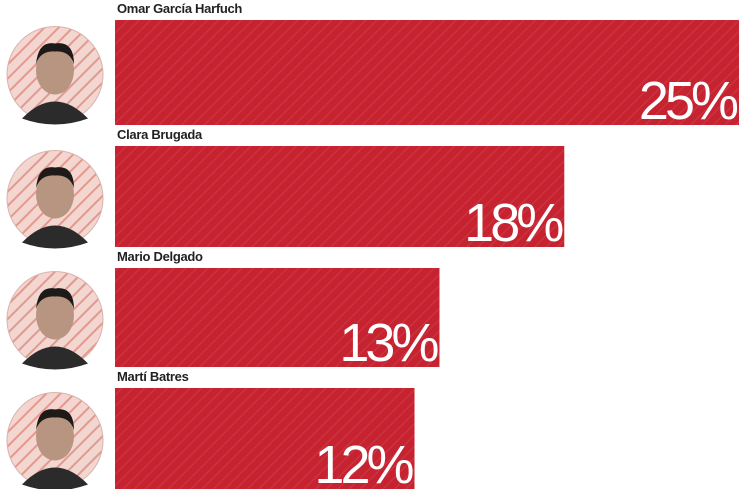  What do you see at coordinates (388, 343) in the screenshot?
I see `value-label: 13%` at bounding box center [388, 343].